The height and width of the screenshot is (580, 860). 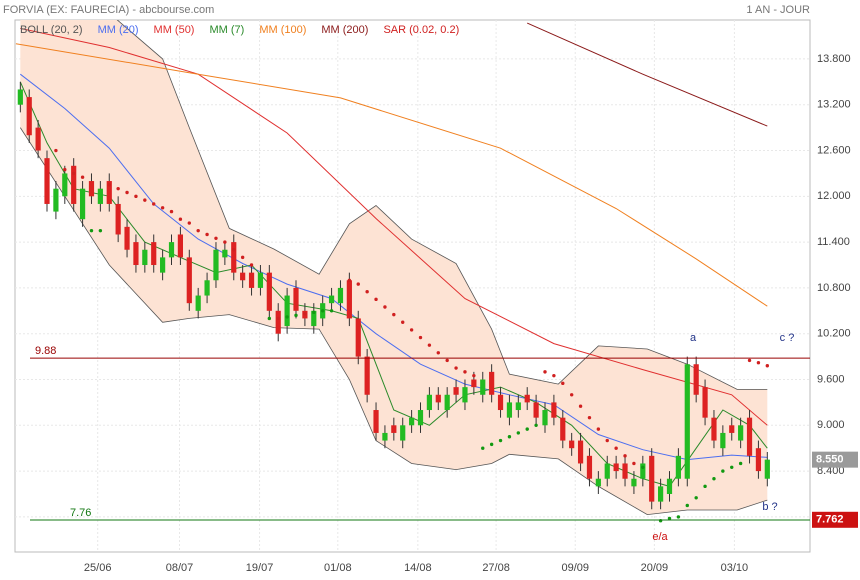 What do you see at coordinates (834, 288) in the screenshot?
I see `y-tick-label: 10.800` at bounding box center [834, 288].